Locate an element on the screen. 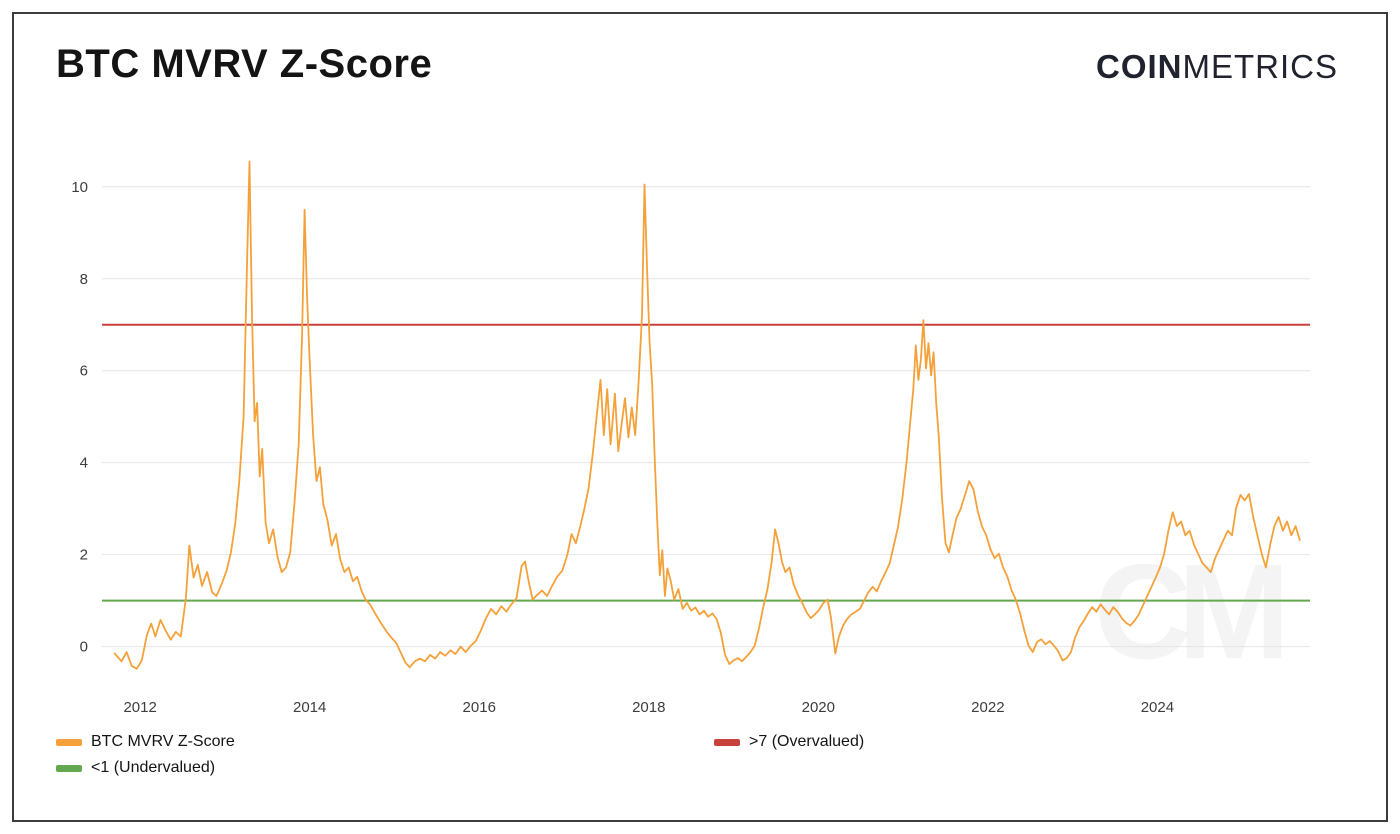  brand-logo: COINMETRICS is located at coordinates (1217, 67).